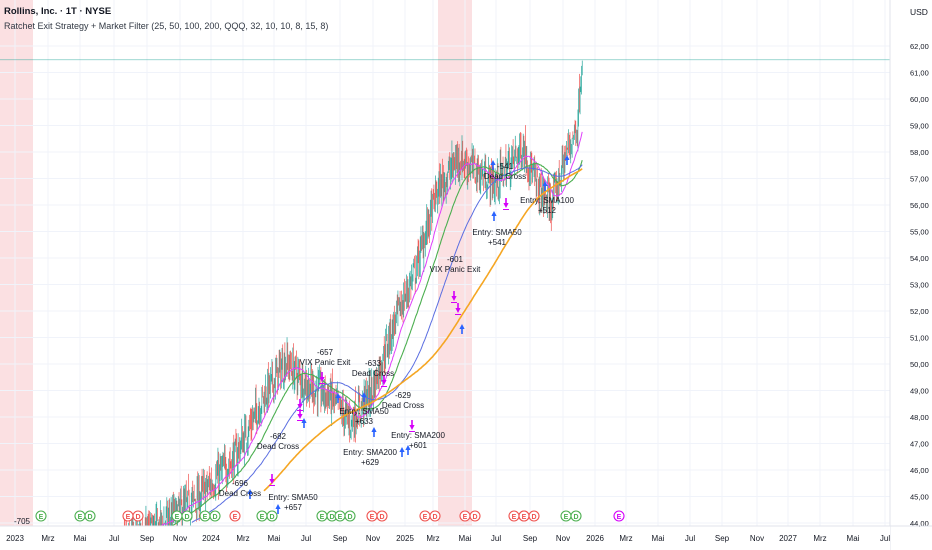 This screenshot has height=550, width=932. What do you see at coordinates (919, 46) in the screenshot?
I see `price-tick: 62,00` at bounding box center [919, 46].